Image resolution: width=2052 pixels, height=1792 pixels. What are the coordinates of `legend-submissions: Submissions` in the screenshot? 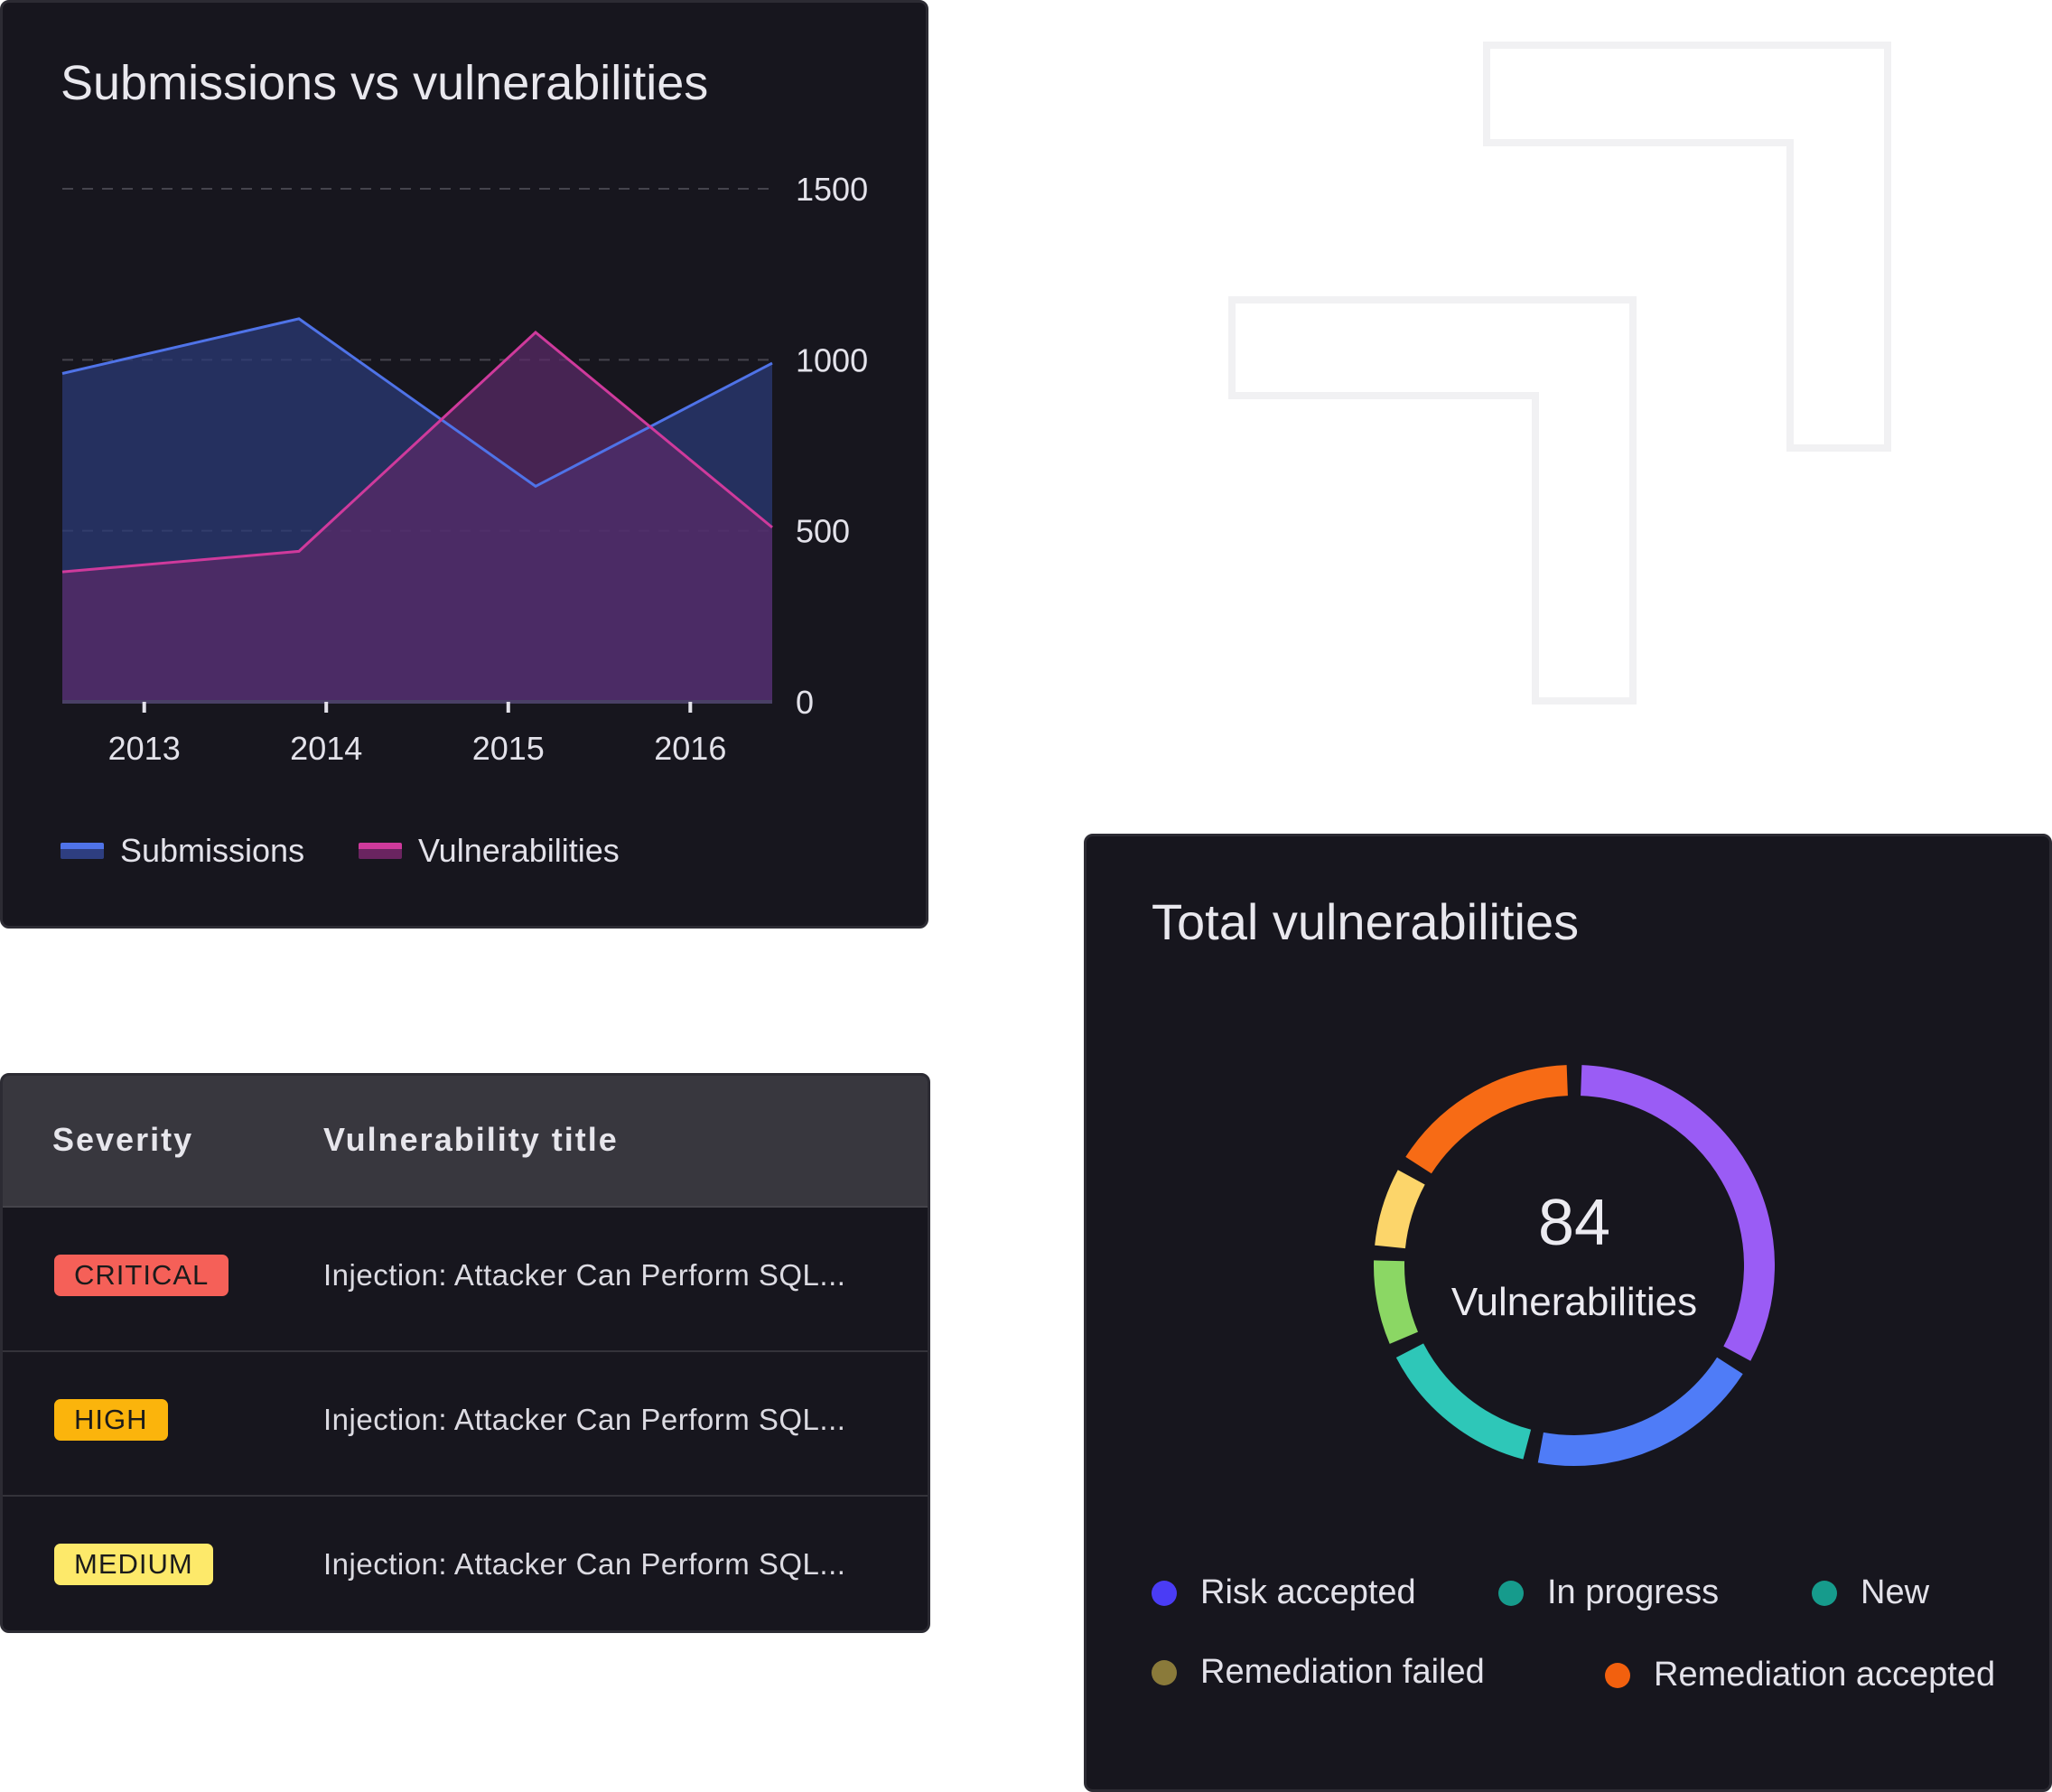 It's located at (182, 851).